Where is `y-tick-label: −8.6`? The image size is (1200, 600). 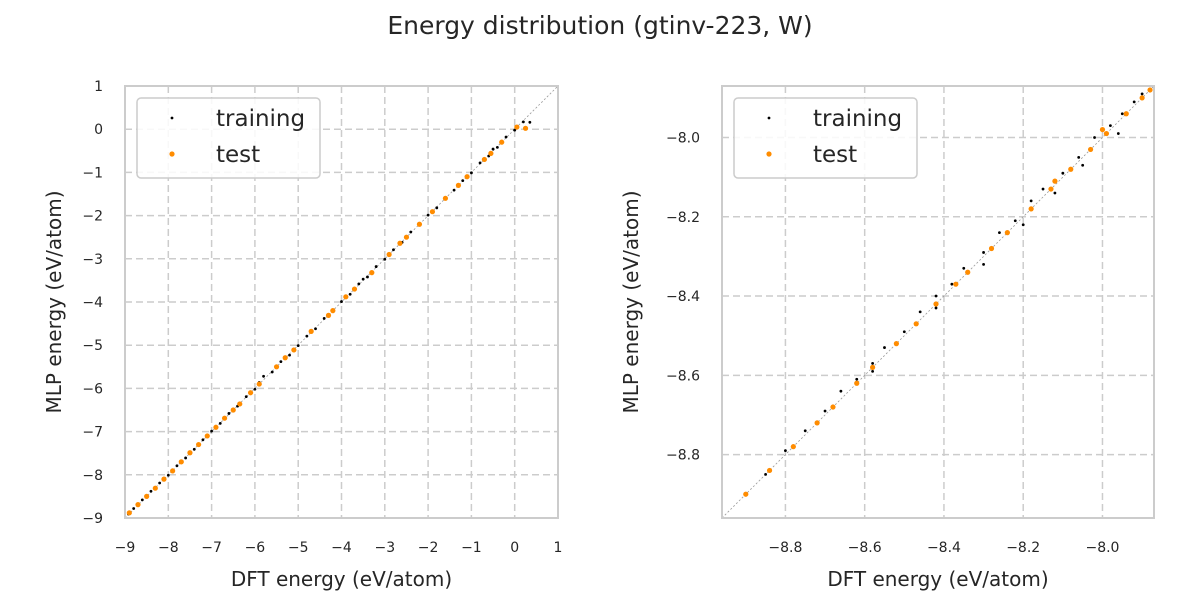 y-tick-label: −8.6 is located at coordinates (683, 376).